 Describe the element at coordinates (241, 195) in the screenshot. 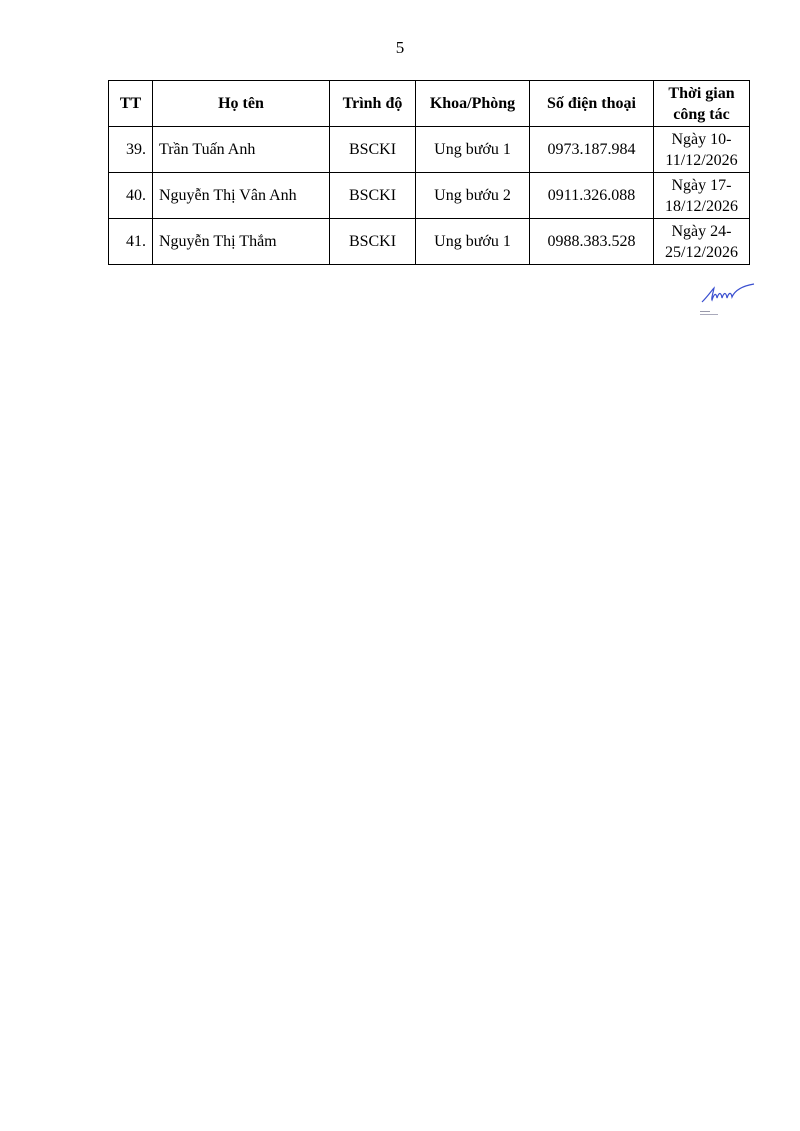

I see `table-cell: Nguyễn Thị Vân Anh` at that location.